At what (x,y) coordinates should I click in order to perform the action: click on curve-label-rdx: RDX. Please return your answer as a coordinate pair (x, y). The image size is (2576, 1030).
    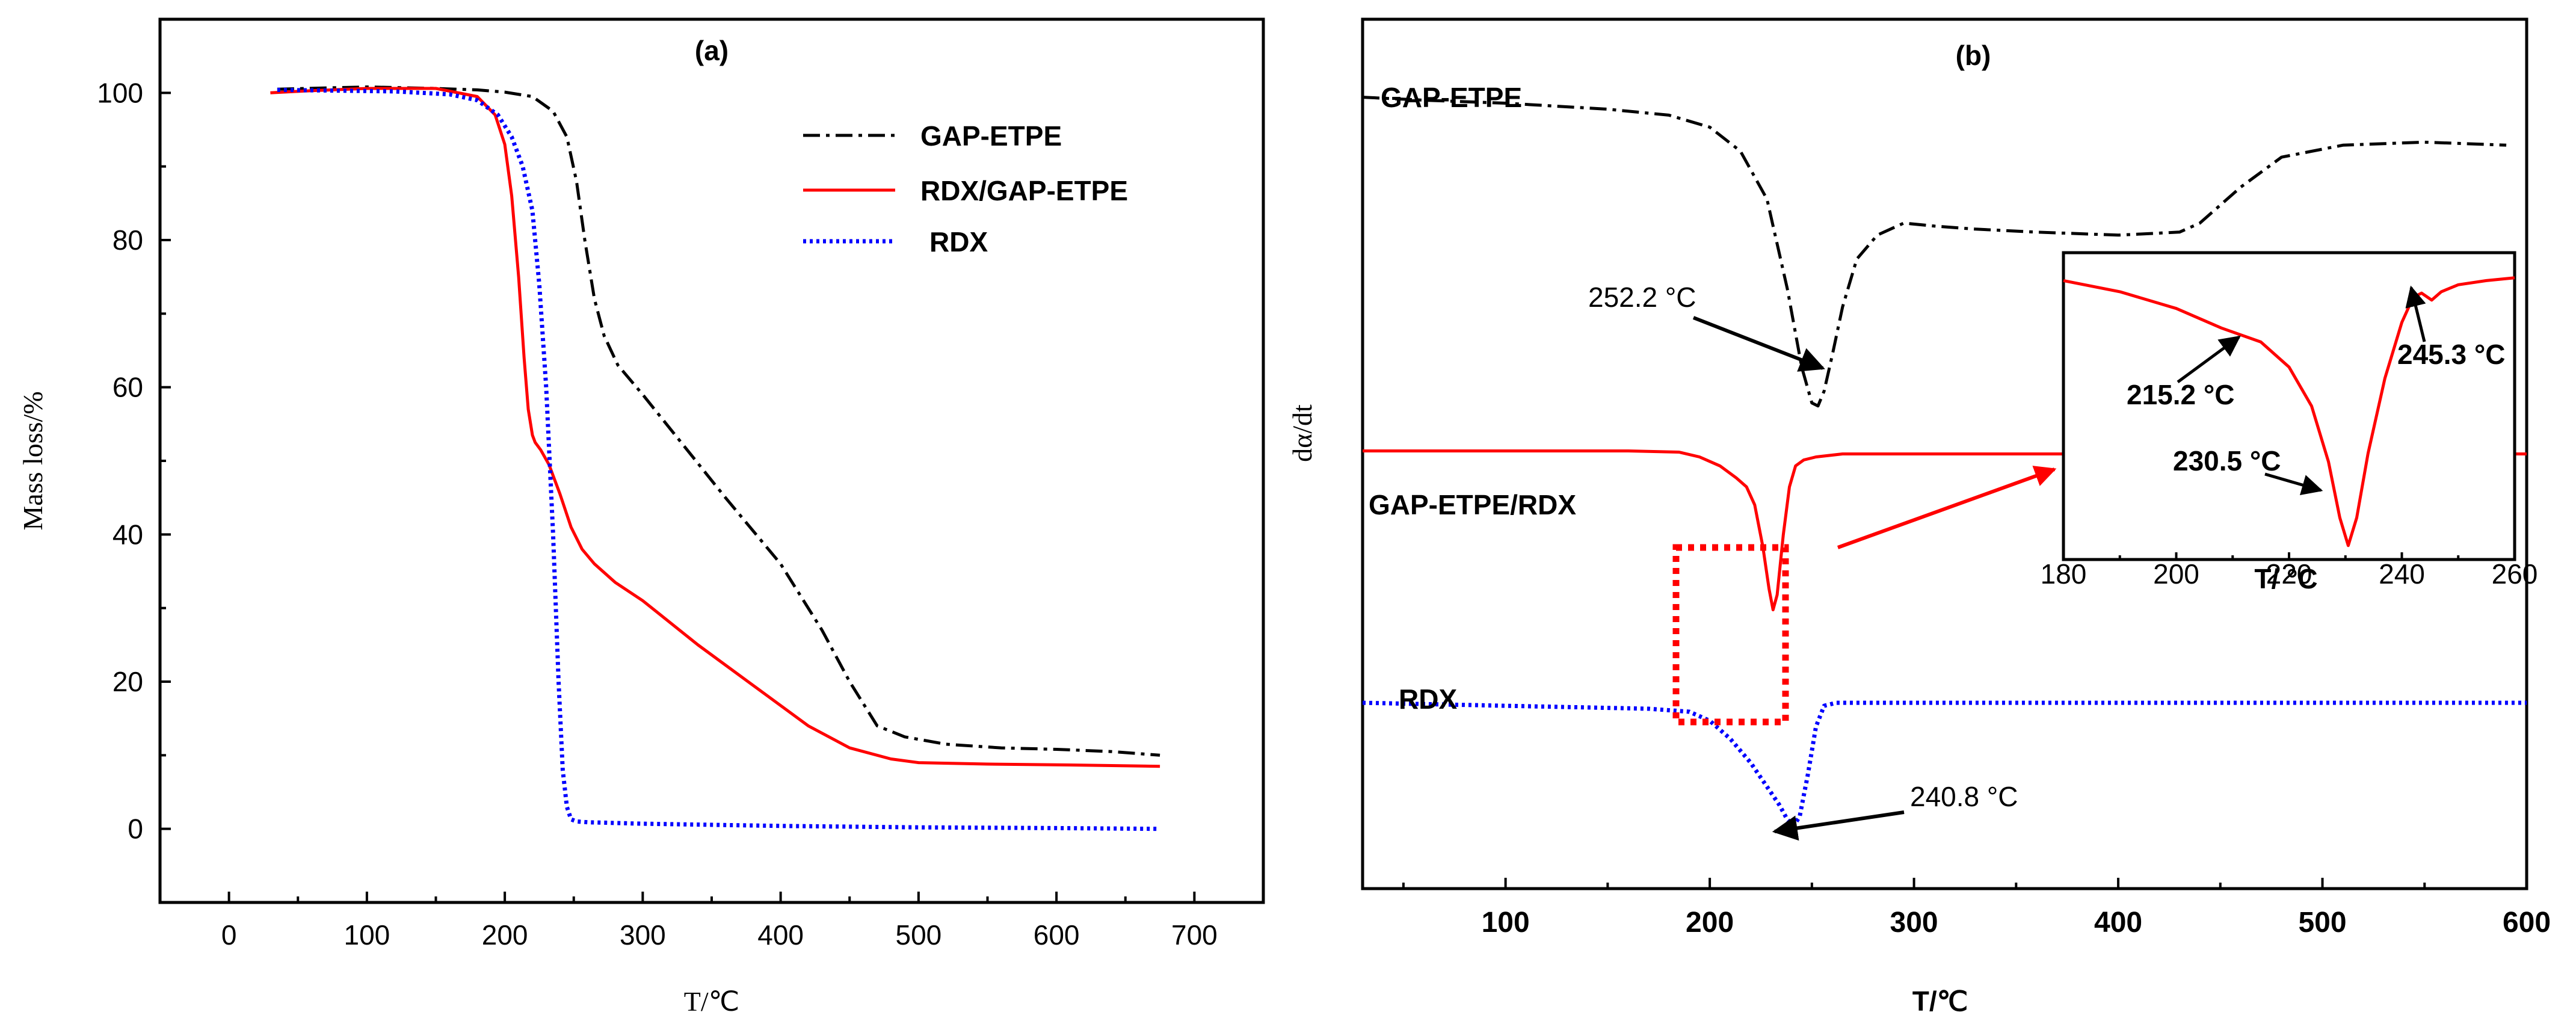
    Looking at the image, I should click on (1428, 699).